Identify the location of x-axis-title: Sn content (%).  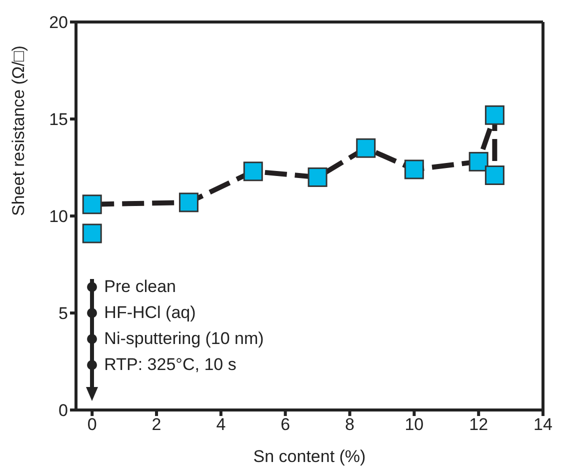
(309, 456).